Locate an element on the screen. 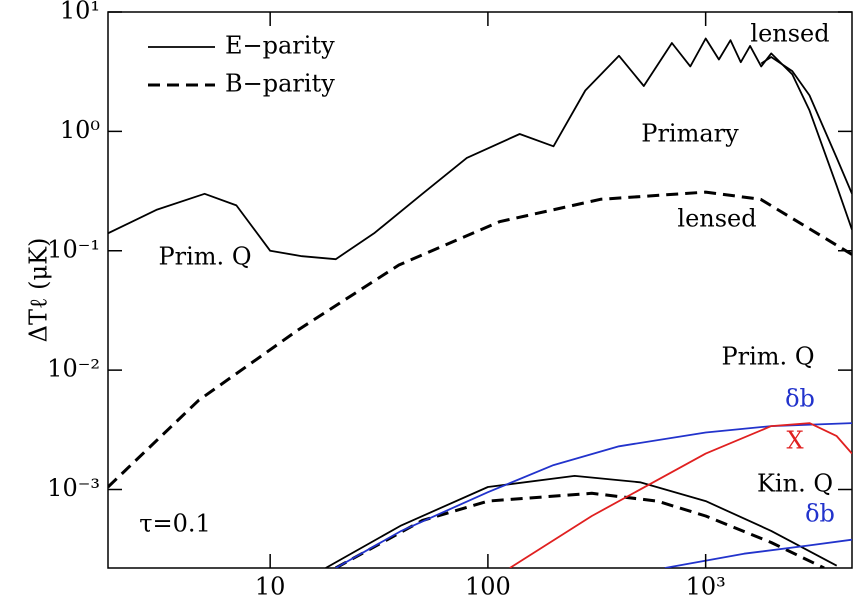 Image resolution: width=854 pixels, height=600 pixels. y-tick-label: 10⁻¹ is located at coordinates (73, 249).